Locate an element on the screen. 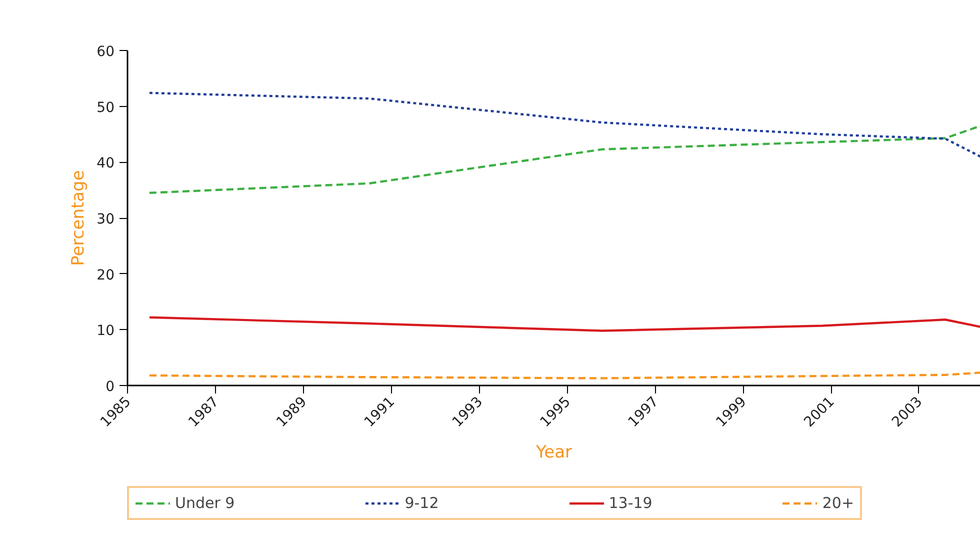 This screenshot has height=538, width=980. legend-label: 9-12 is located at coordinates (421, 503).